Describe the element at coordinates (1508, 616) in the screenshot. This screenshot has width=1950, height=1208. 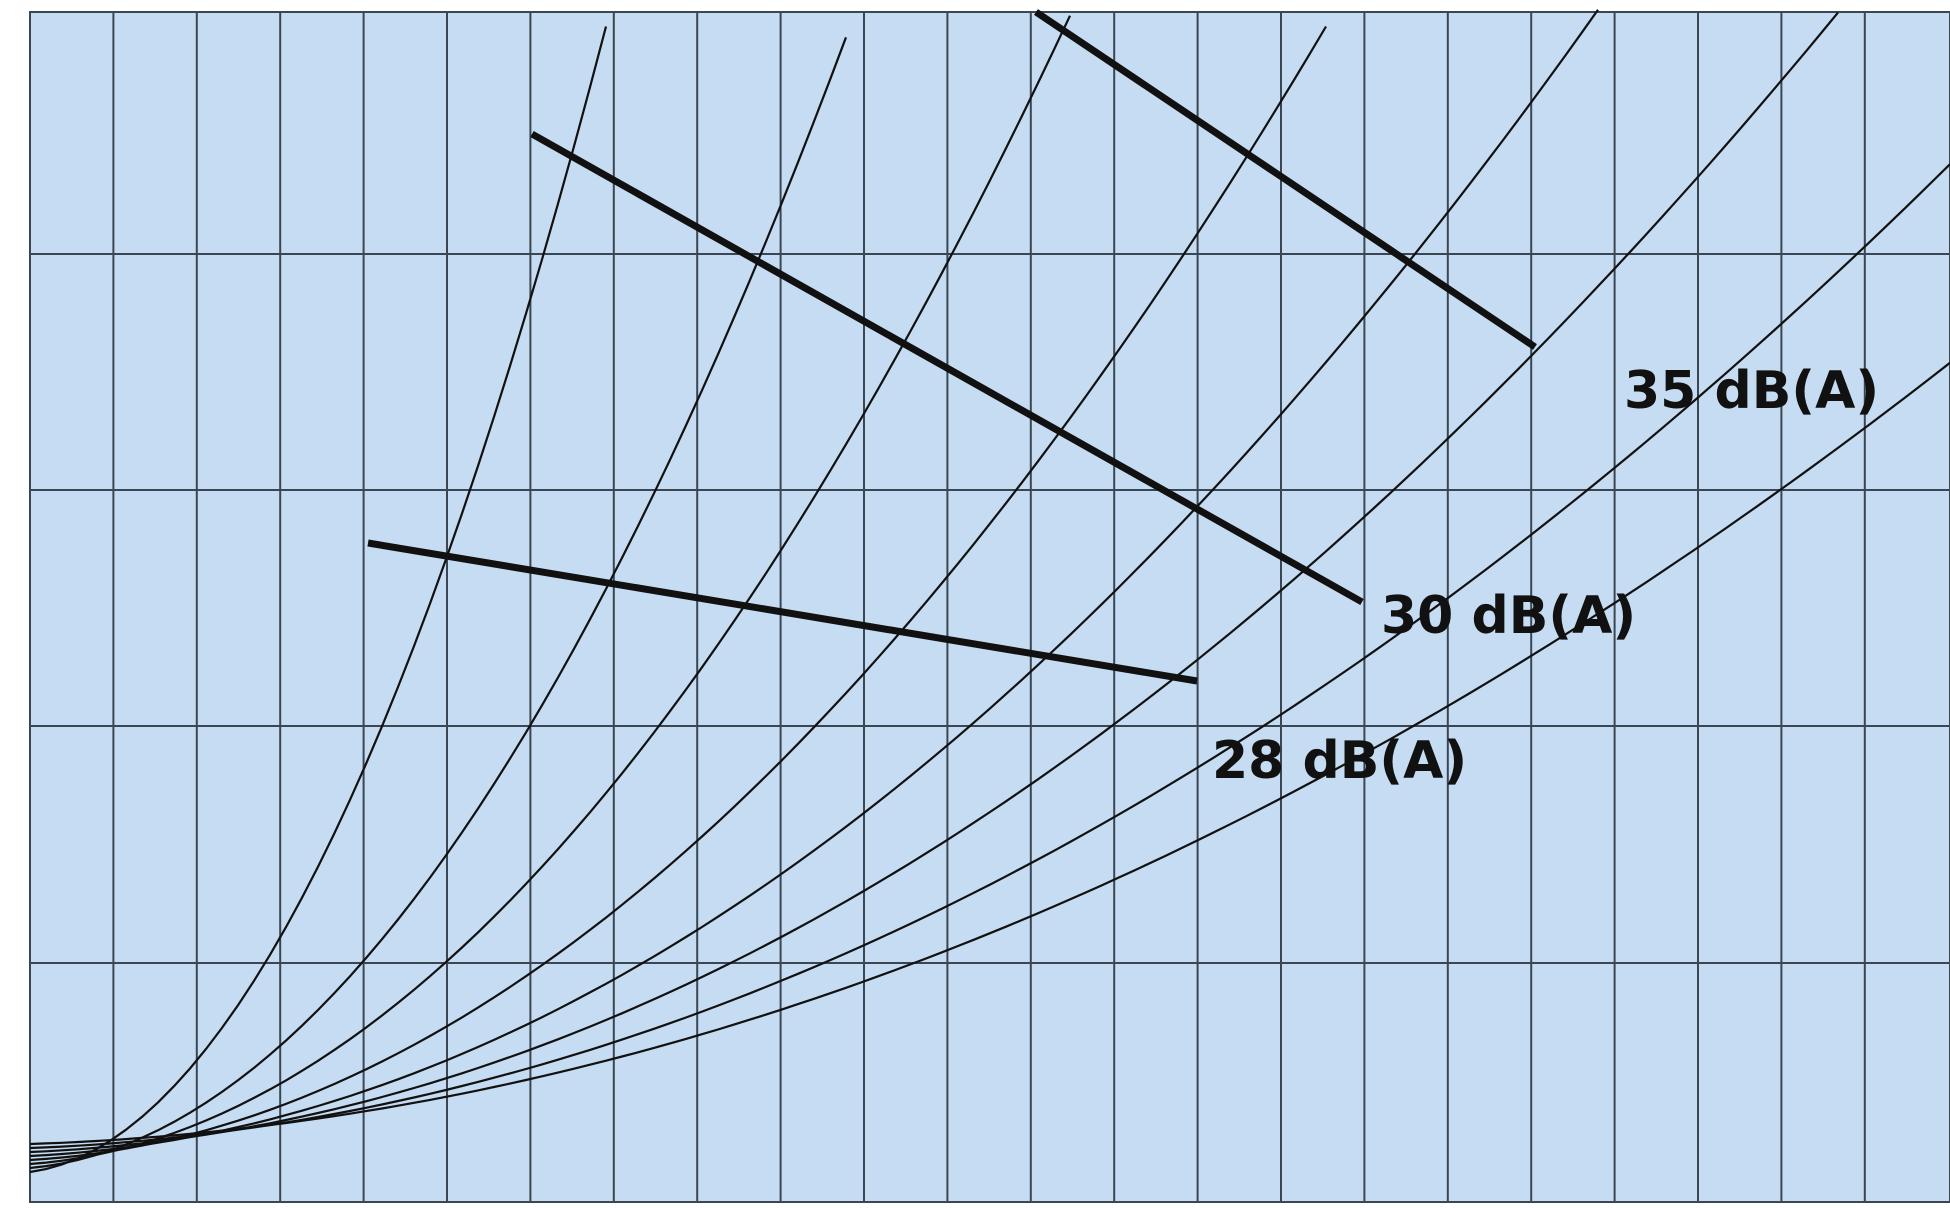
I see `noise-label-30: 30 dB(A)` at that location.